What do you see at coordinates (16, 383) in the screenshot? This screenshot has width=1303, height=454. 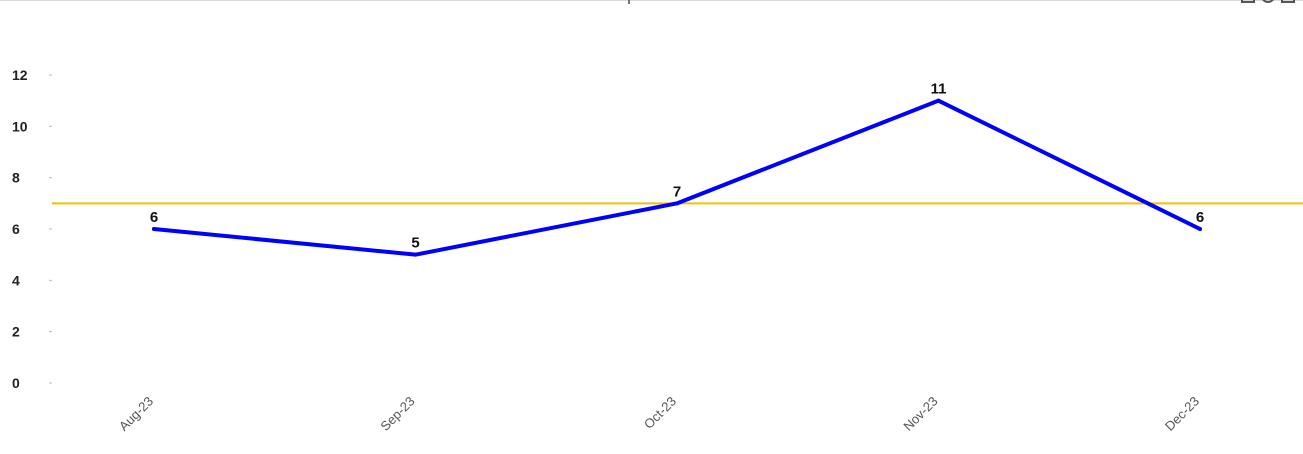 I see `y-tick-label: 0` at bounding box center [16, 383].